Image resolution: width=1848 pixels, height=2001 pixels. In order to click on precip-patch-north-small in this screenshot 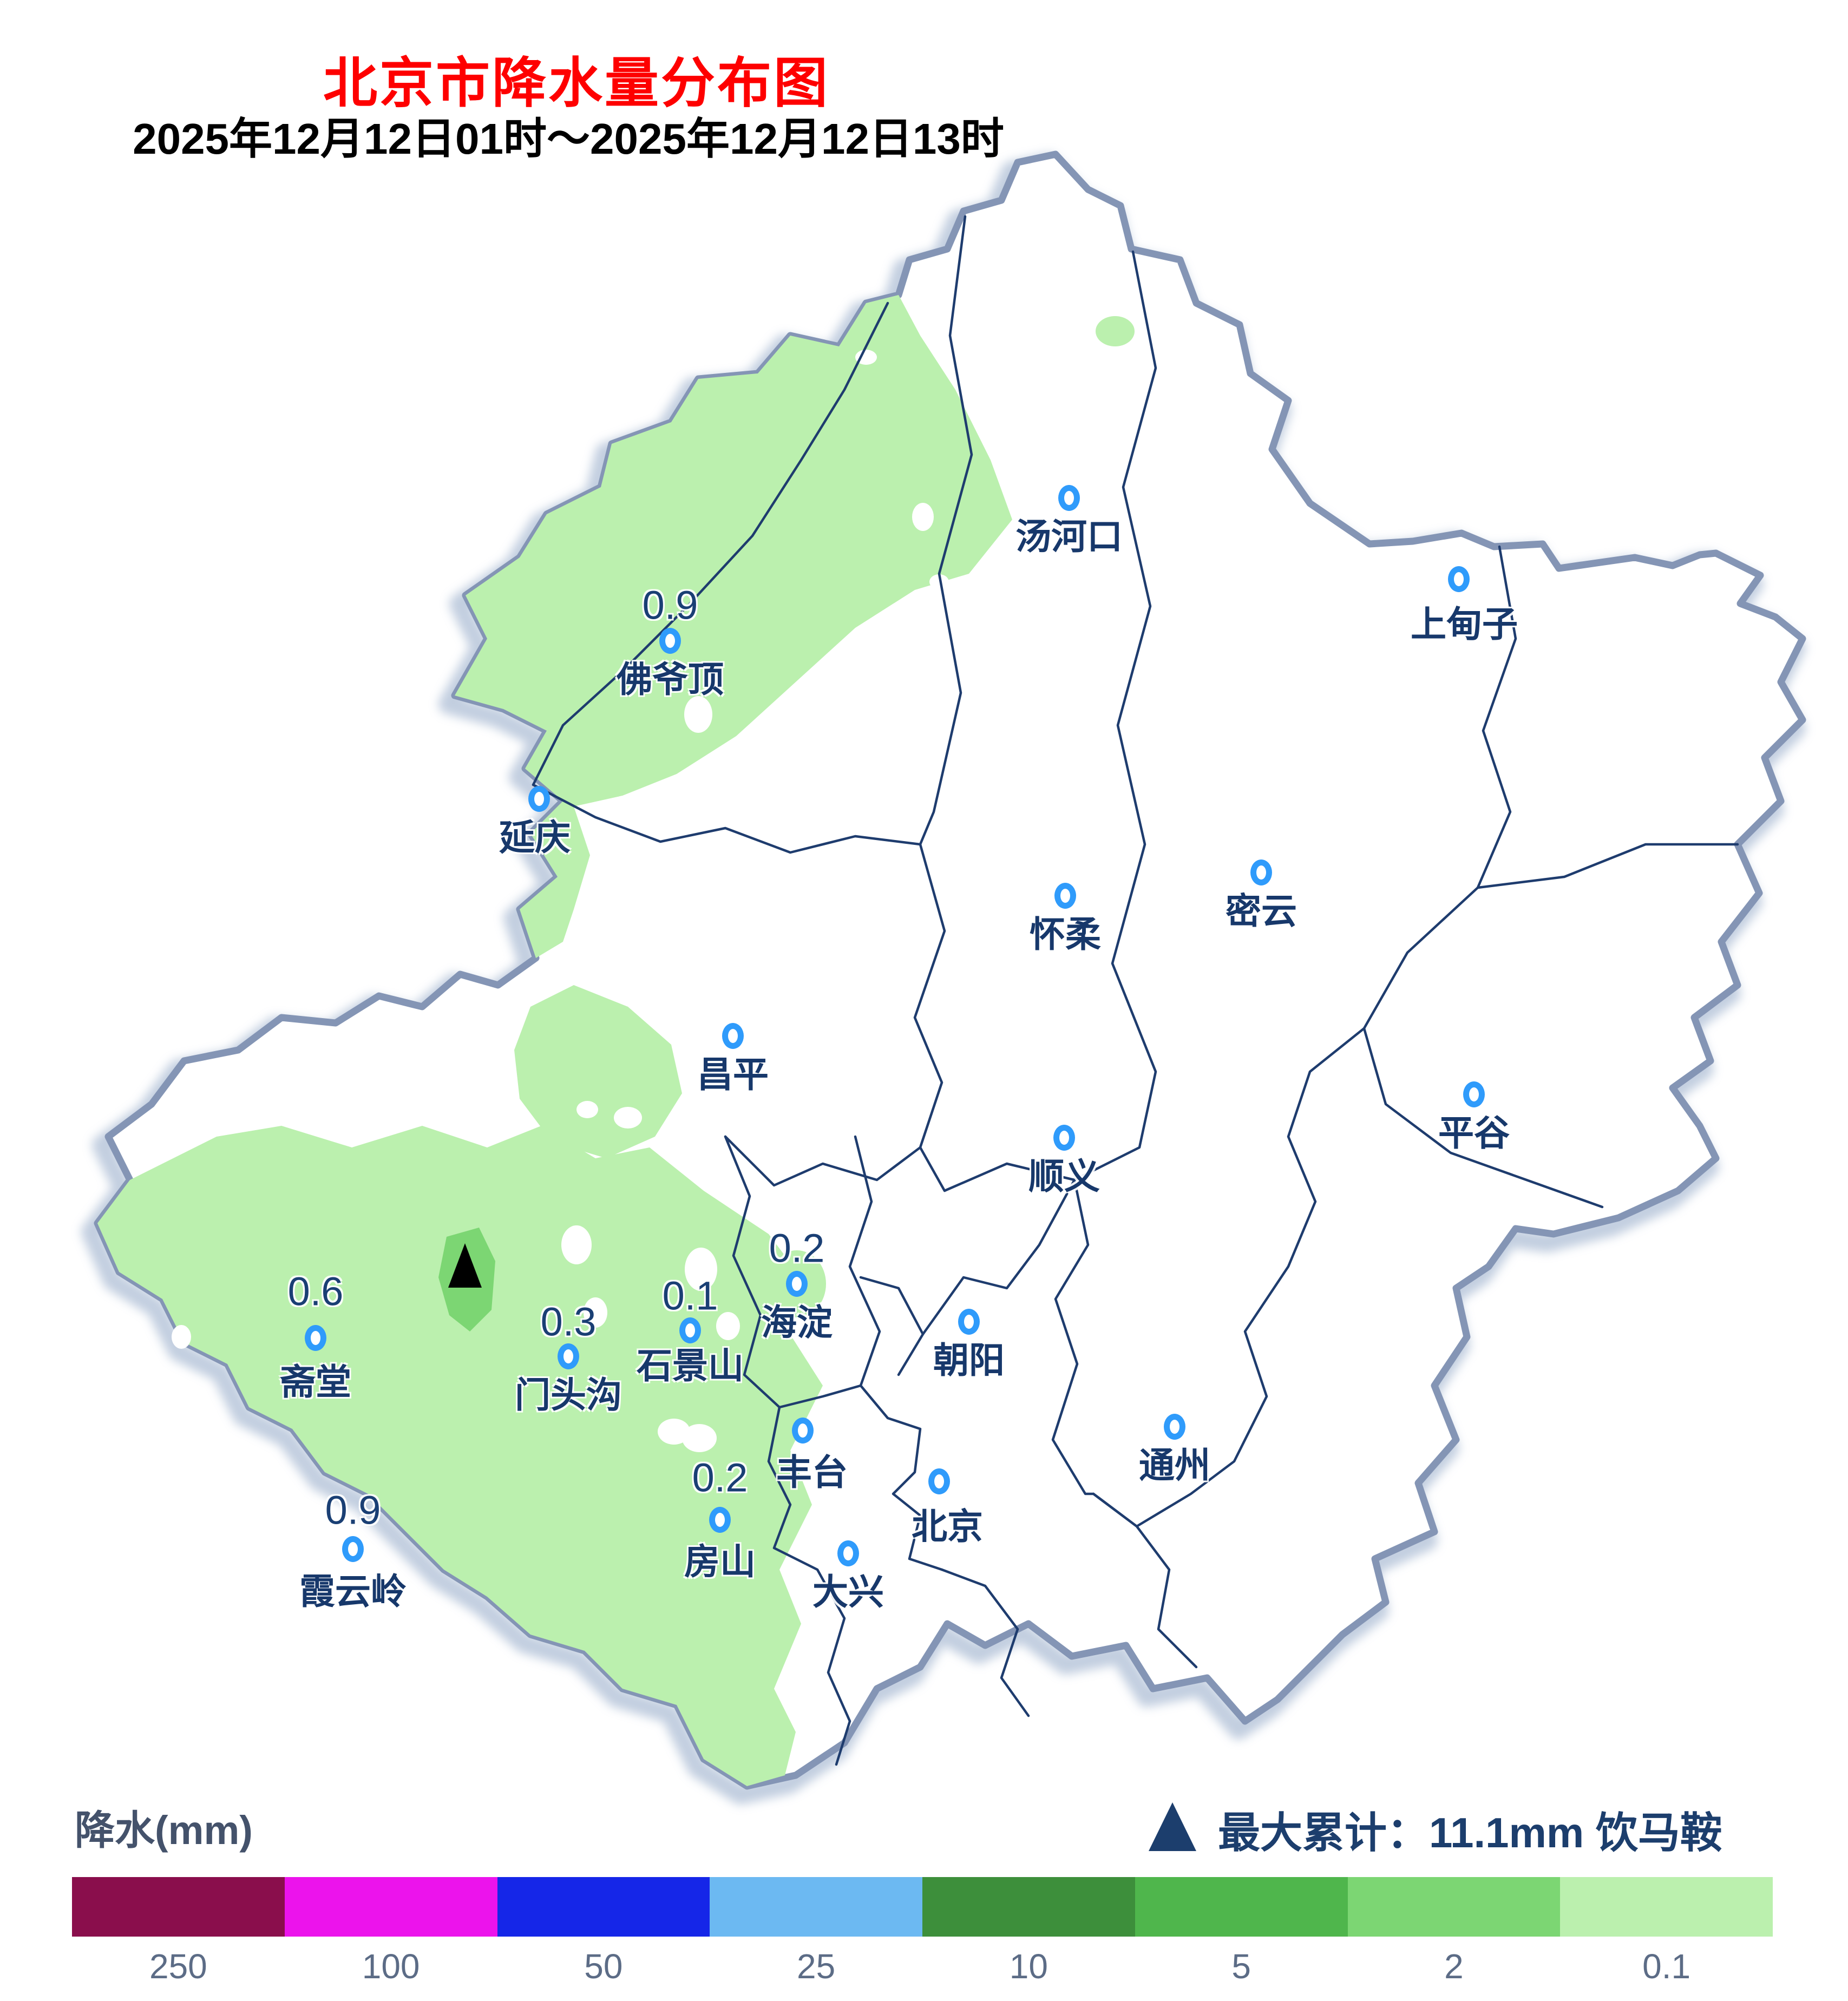, I will do `click(1115, 331)`.